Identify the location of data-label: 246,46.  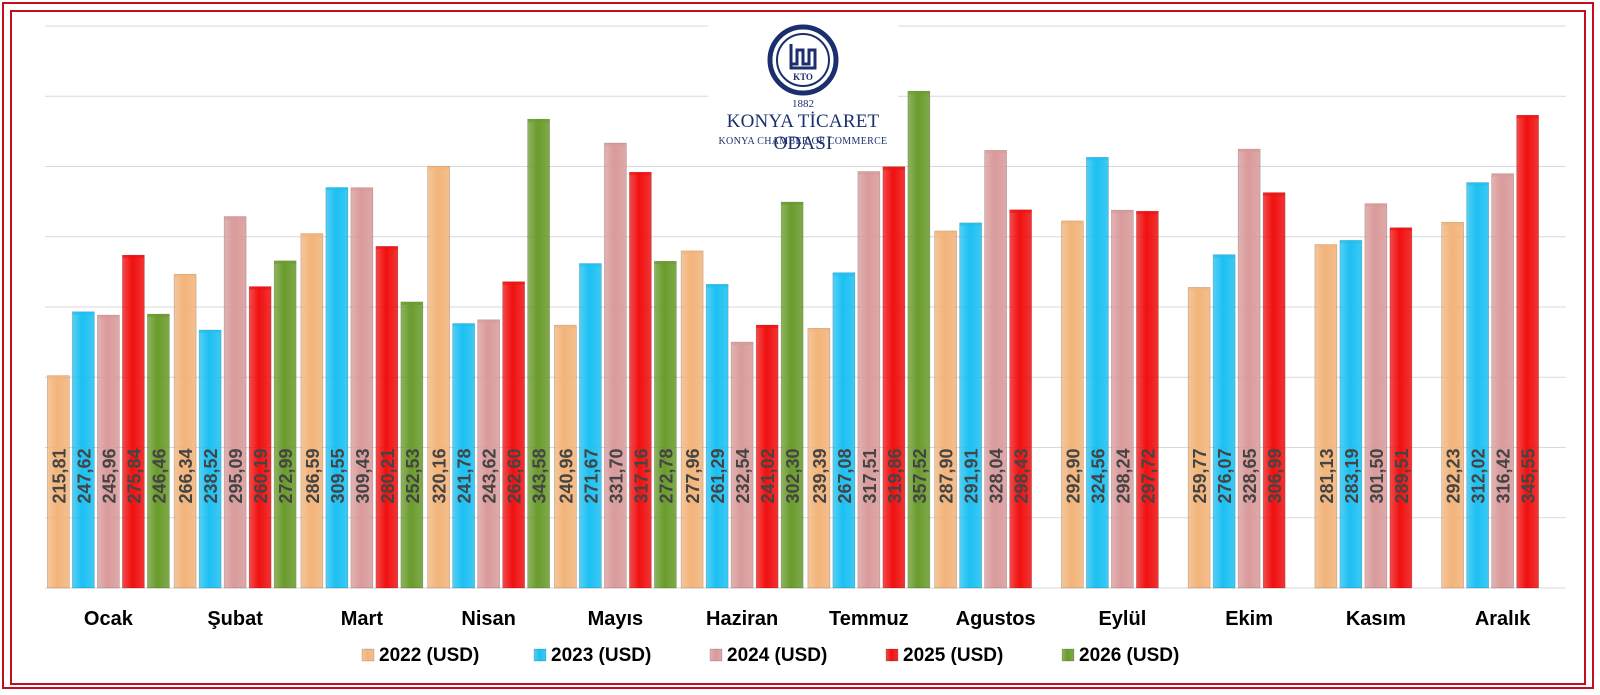
(159, 475).